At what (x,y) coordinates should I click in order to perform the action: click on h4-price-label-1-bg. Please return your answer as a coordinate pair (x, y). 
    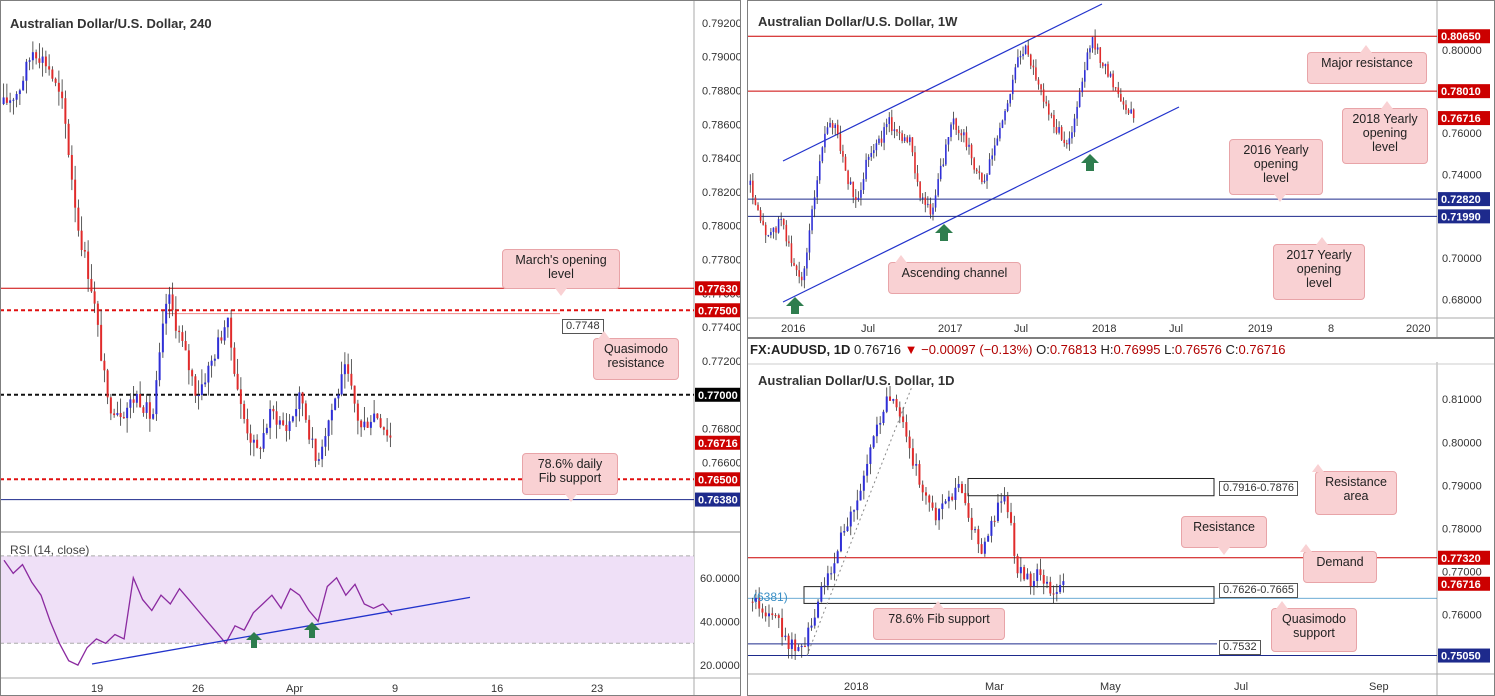
    Looking at the image, I should click on (718, 310).